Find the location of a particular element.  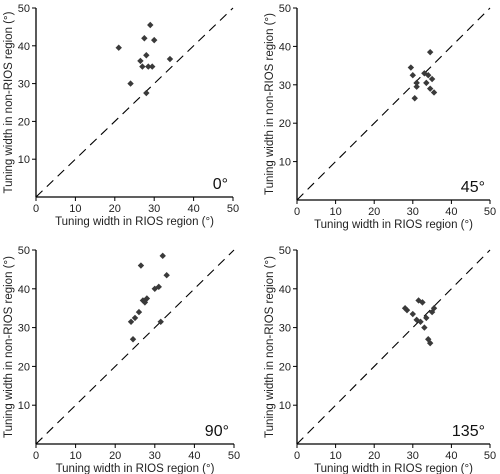

panel-angle-label: 45° is located at coordinates (473, 187).